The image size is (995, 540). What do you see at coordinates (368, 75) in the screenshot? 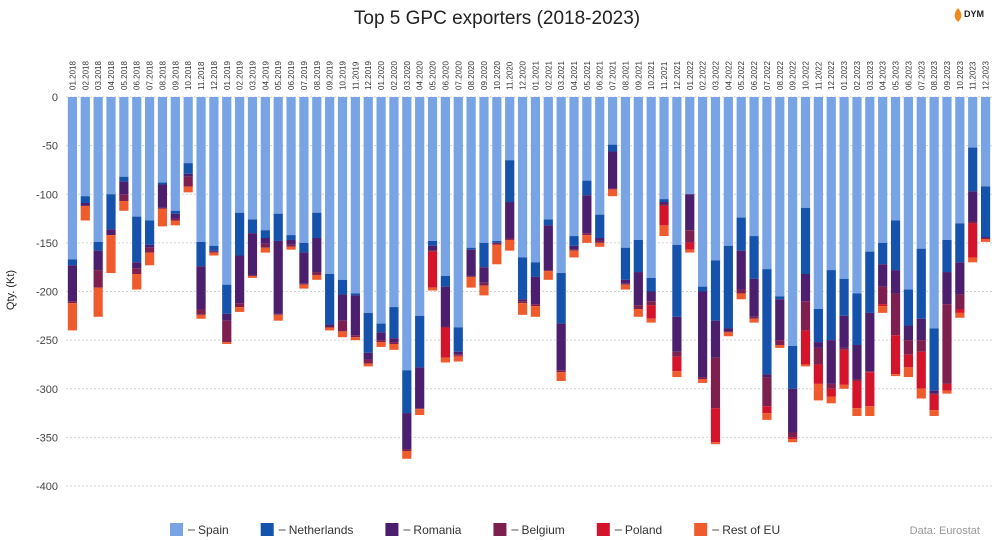
I see `x-tick-label: 12.2019` at bounding box center [368, 75].